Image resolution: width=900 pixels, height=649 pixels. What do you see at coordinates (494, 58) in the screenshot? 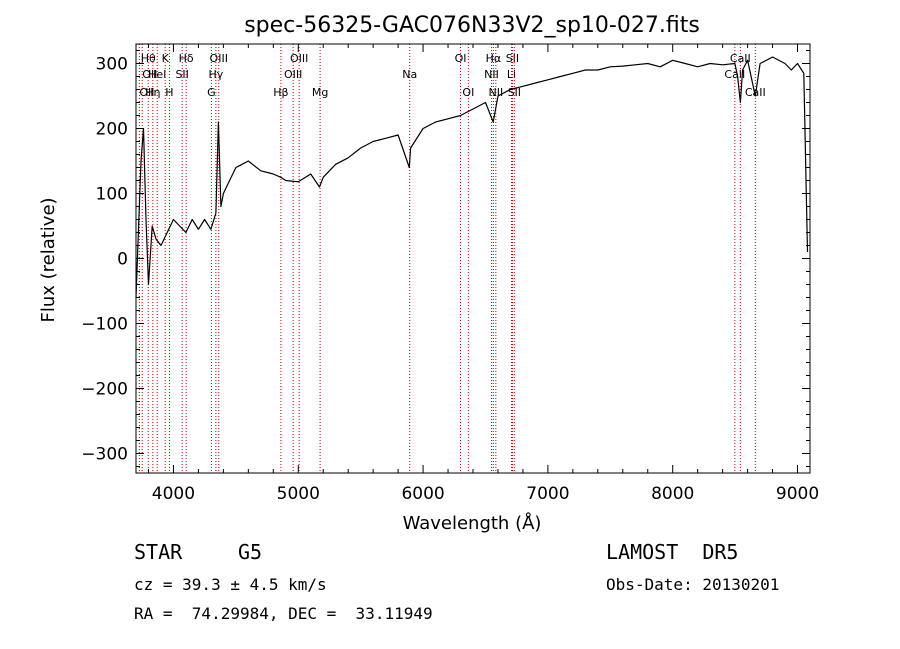
I see `line-marker-label: Hα` at bounding box center [494, 58].